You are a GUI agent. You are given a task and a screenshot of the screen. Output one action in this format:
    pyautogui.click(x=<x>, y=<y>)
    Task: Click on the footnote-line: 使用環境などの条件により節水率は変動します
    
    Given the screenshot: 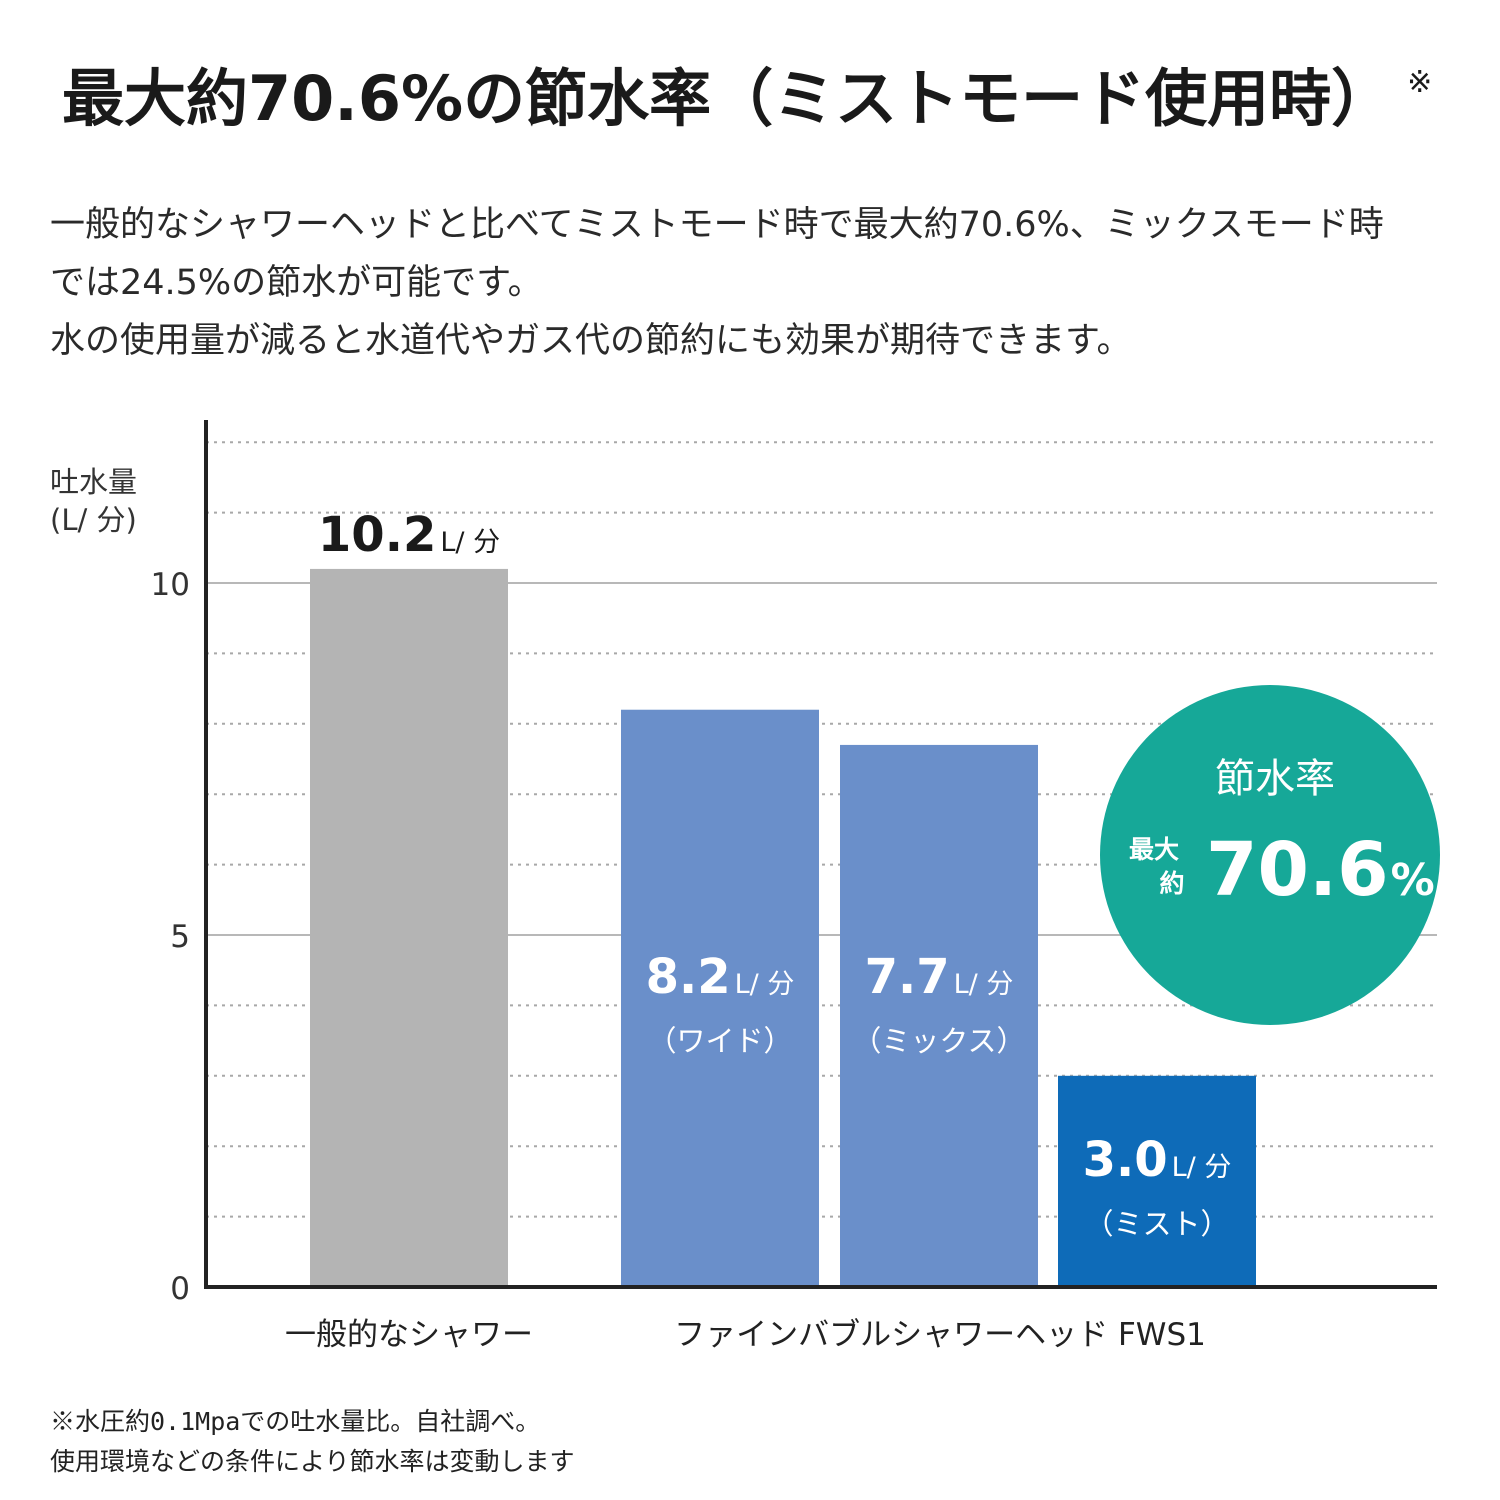 What is the action you would take?
    pyautogui.click(x=312, y=1461)
    